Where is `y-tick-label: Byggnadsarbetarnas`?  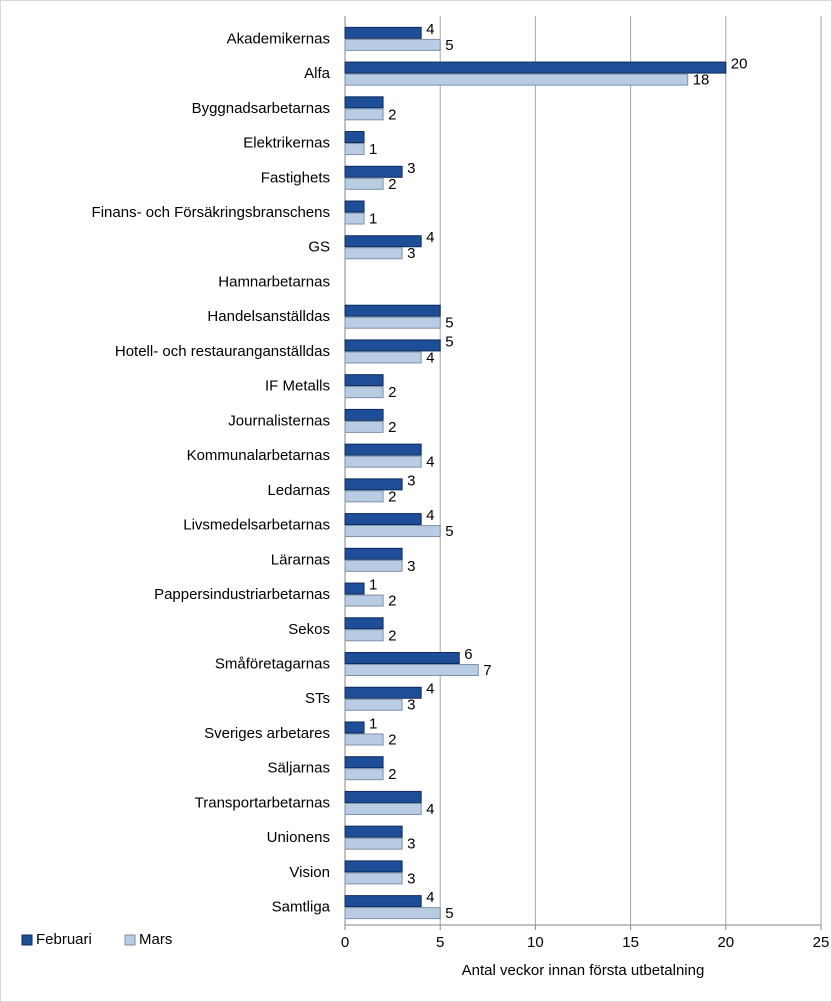
y-tick-label: Byggnadsarbetarnas is located at coordinates (261, 108).